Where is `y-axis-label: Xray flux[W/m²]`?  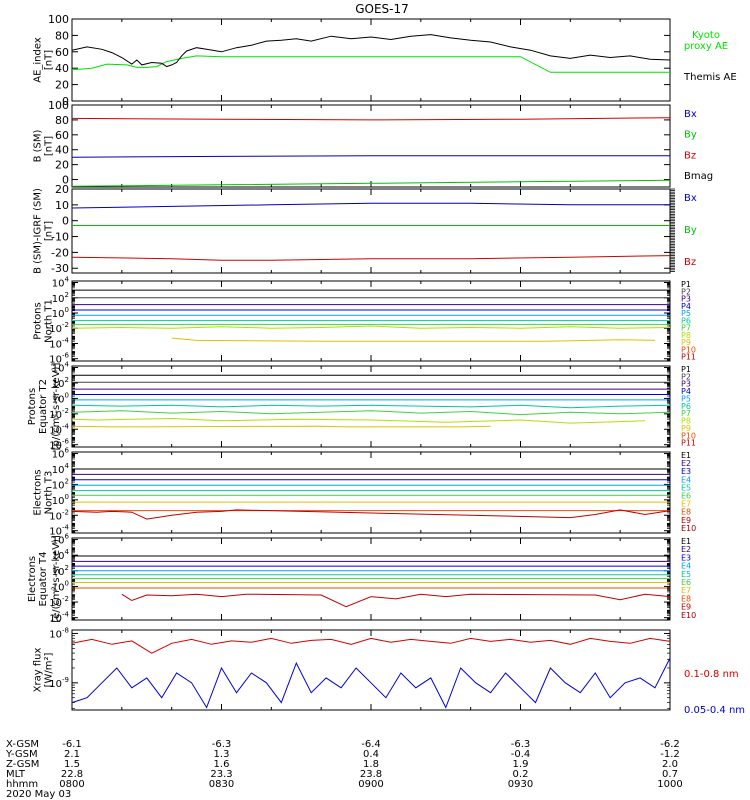
y-axis-label: Xray flux[W/m²] is located at coordinates (44, 670).